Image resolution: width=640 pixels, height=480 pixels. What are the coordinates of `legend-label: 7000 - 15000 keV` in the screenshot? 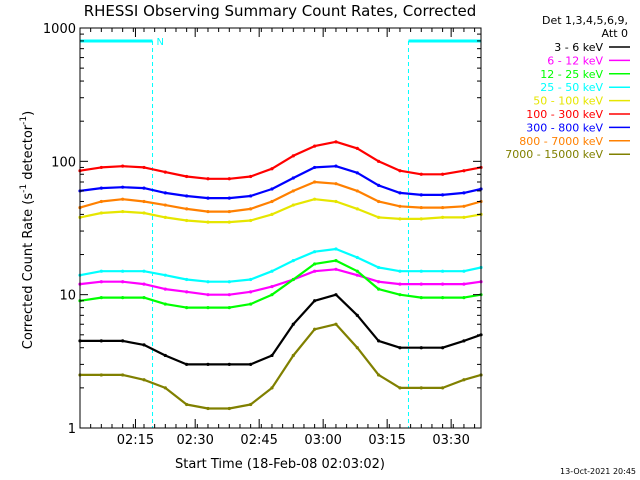 It's located at (554, 154).